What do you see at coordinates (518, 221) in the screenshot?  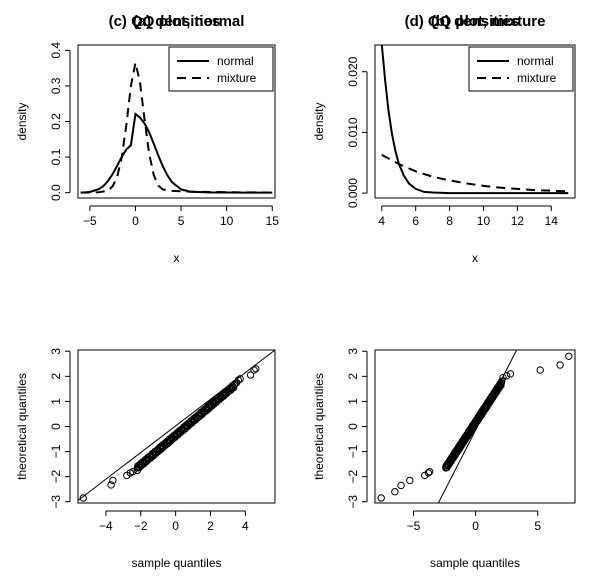 I see `x-tick-label: 12` at bounding box center [518, 221].